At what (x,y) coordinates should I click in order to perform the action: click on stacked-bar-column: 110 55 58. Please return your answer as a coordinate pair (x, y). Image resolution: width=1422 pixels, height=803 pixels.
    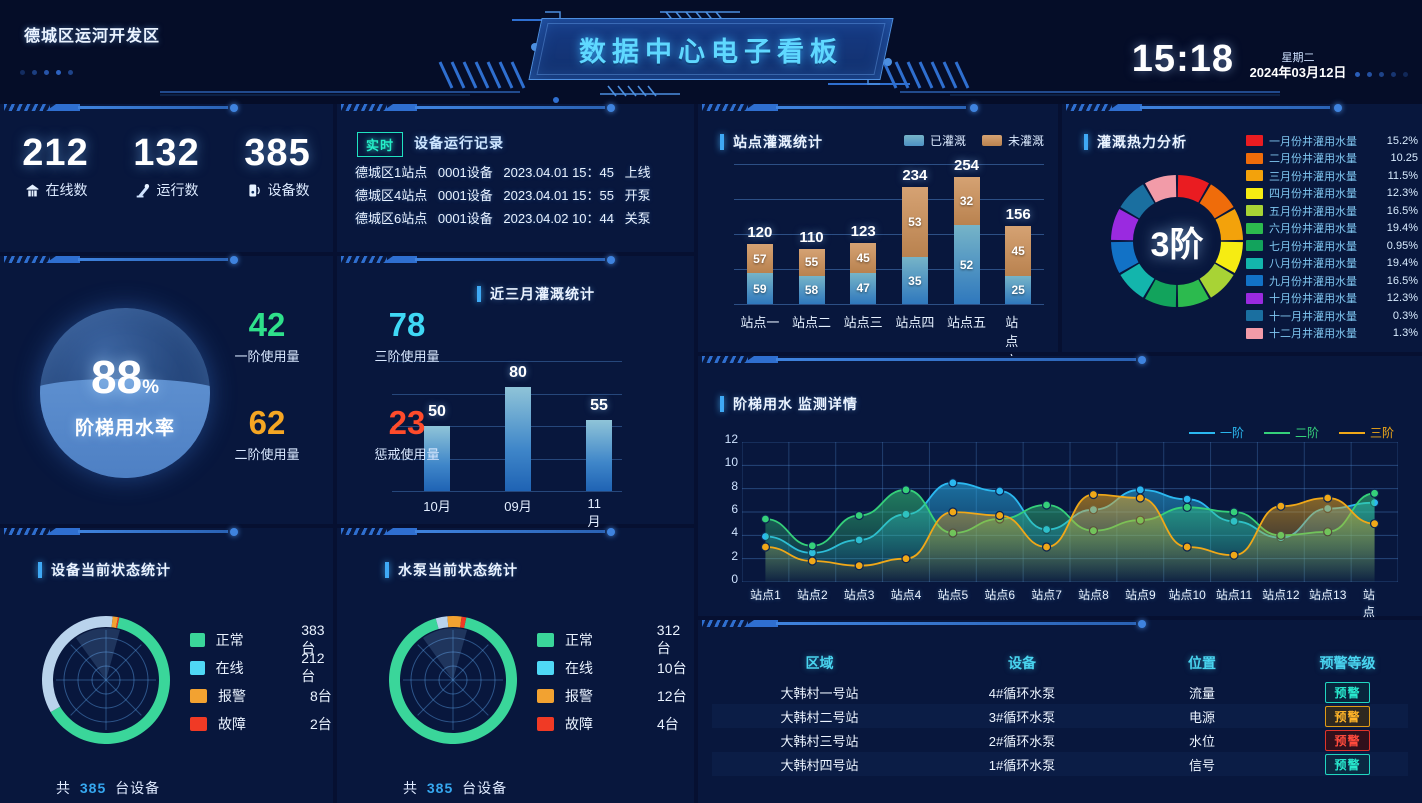
    Looking at the image, I should click on (811, 266).